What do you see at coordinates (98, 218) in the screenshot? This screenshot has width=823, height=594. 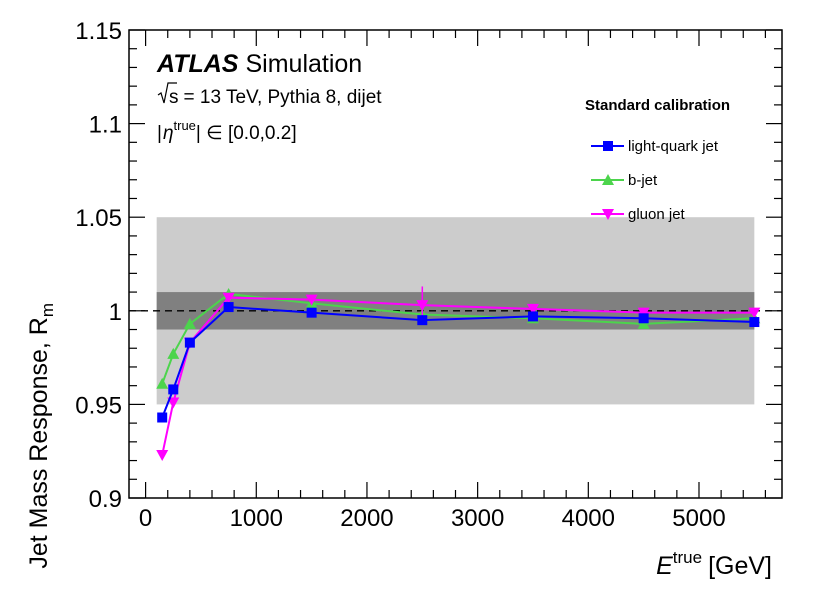 I see `y-tick-label: 1.05` at bounding box center [98, 218].